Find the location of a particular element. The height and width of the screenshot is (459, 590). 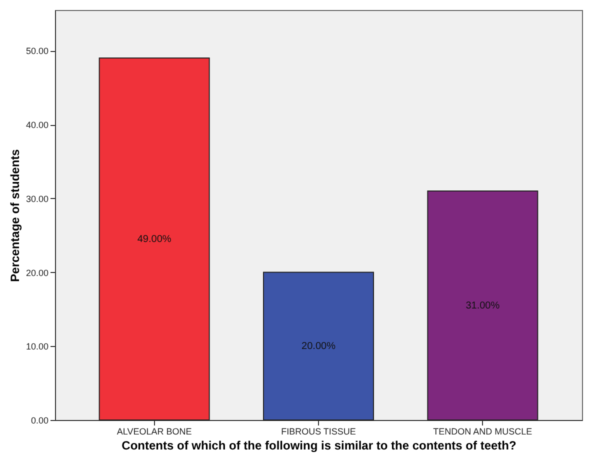

x-tick-label: TENDON AND MUSCLE is located at coordinates (482, 431).